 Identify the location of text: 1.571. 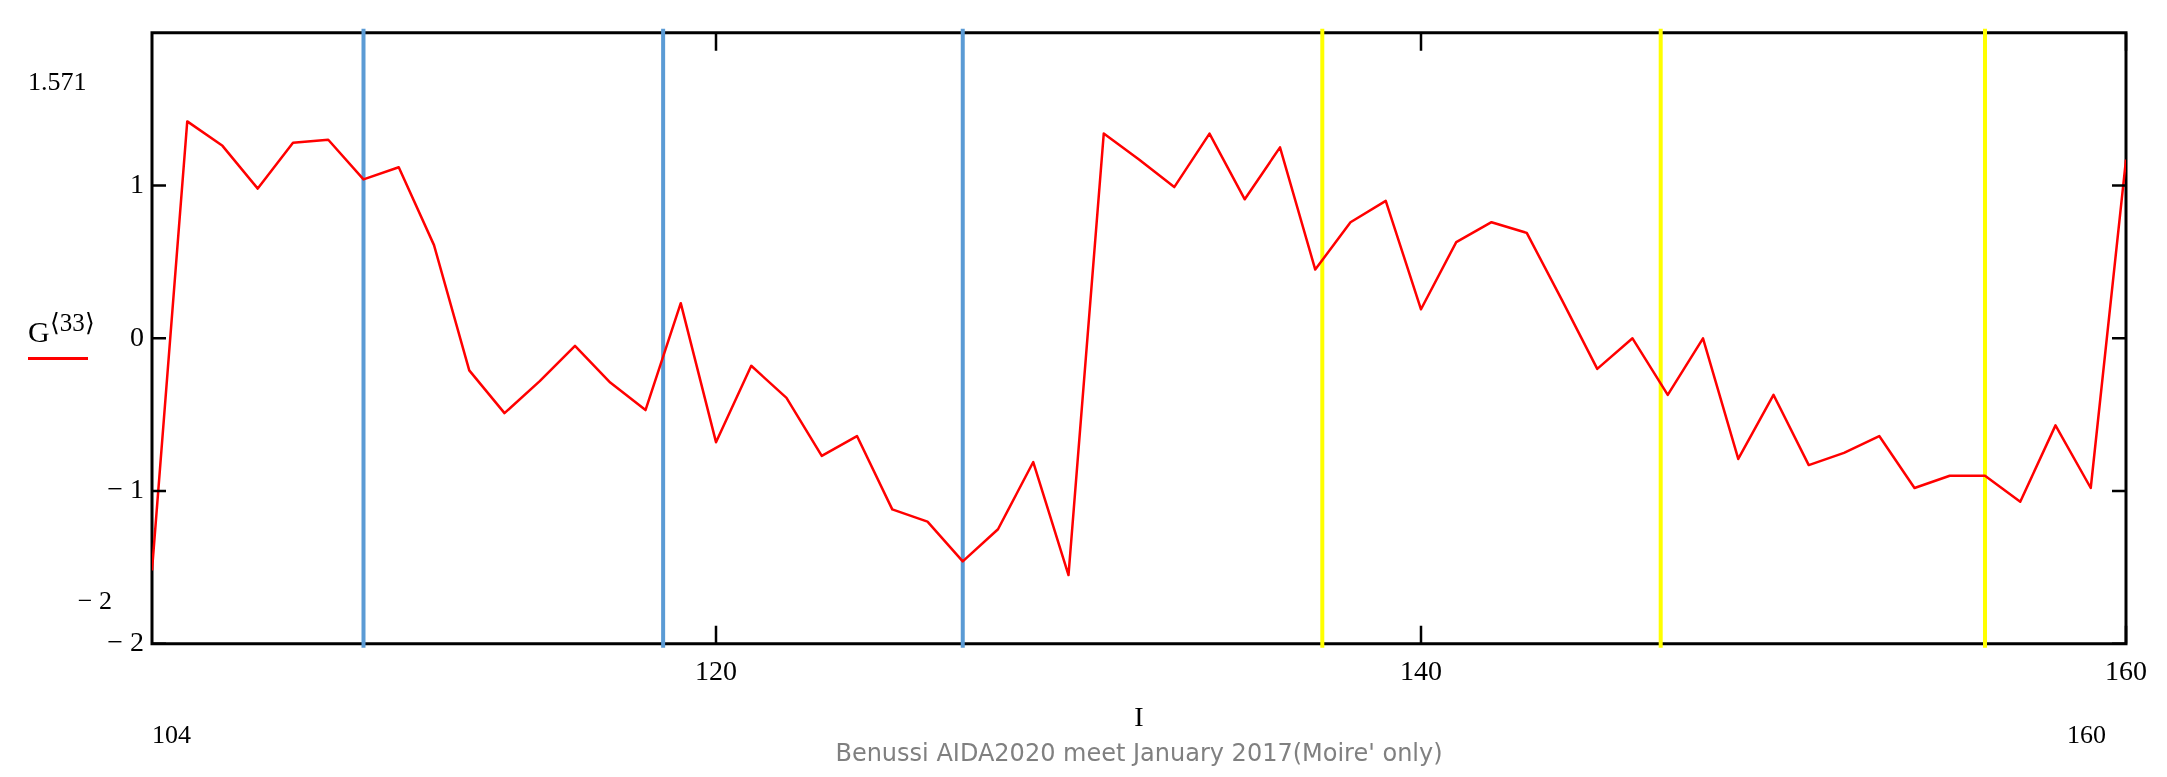
(57, 81).